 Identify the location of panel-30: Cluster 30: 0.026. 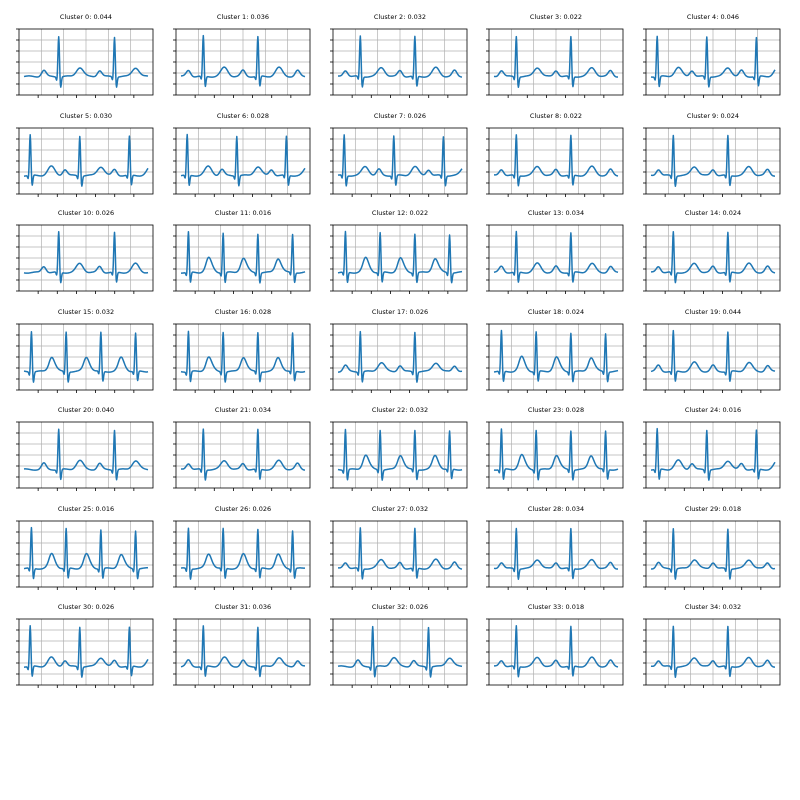
(85, 645).